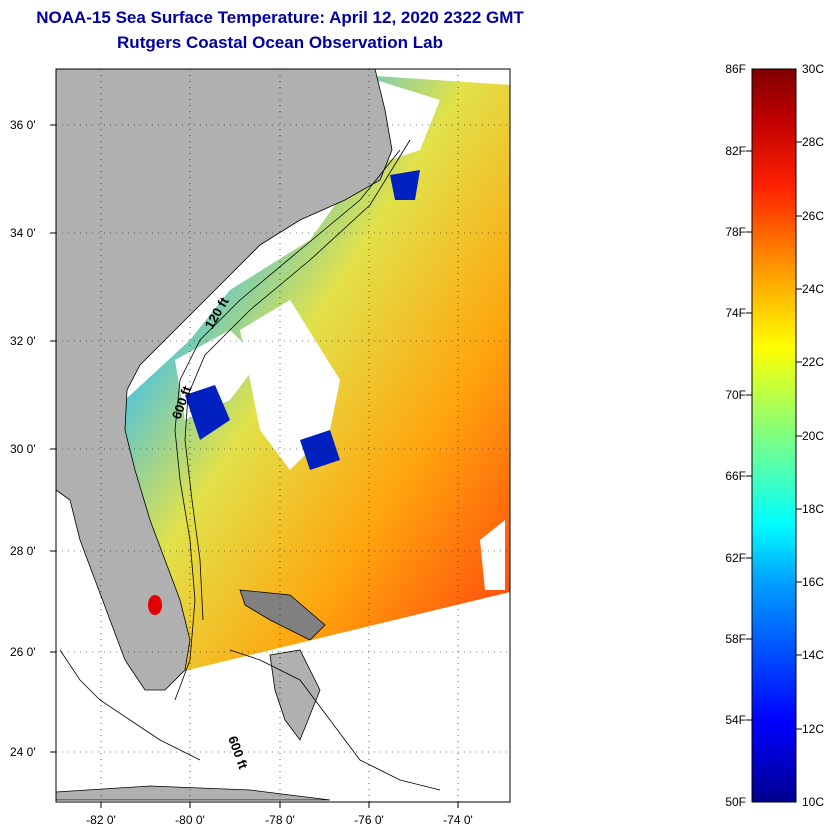 The height and width of the screenshot is (832, 833). I want to click on colorbar-ticks, so click(774, 435).